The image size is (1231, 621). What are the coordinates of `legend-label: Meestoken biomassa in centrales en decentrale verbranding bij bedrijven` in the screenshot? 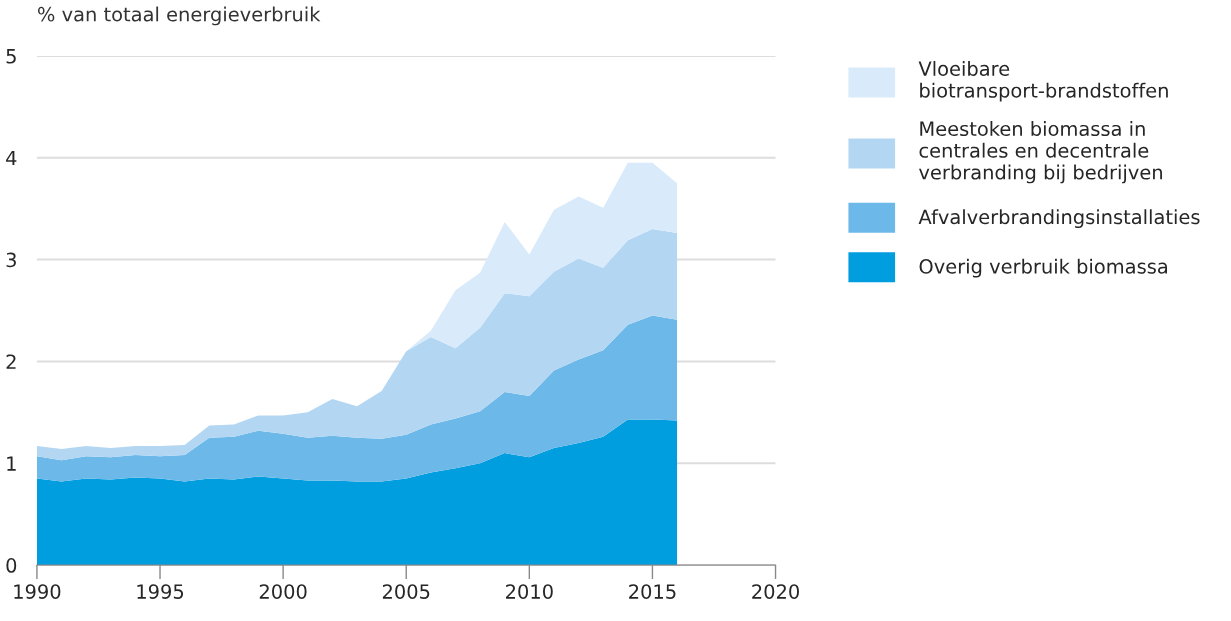 It's located at (1040, 152).